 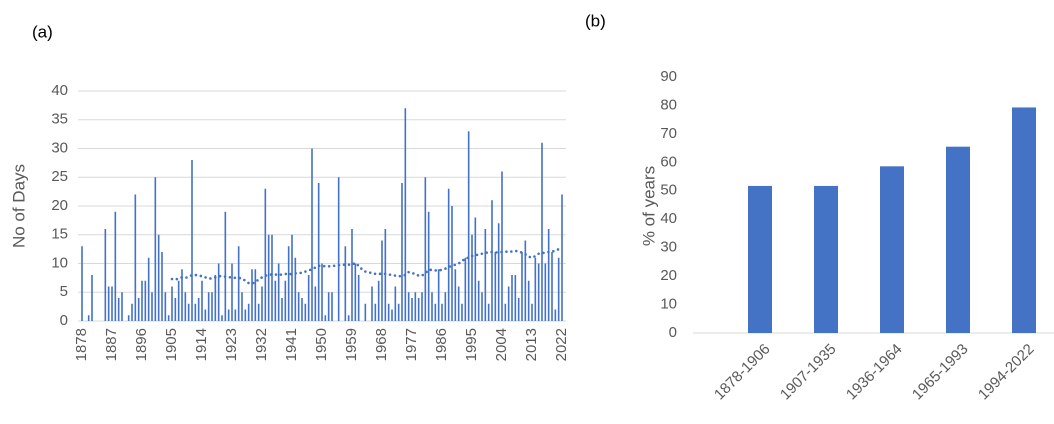 What do you see at coordinates (668, 133) in the screenshot?
I see `y-tick-label: 70` at bounding box center [668, 133].